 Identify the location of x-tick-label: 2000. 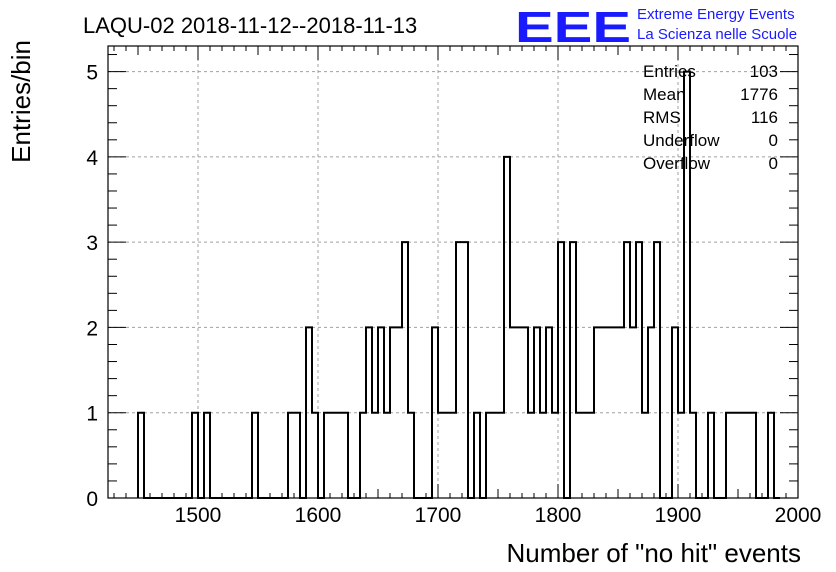
(798, 515).